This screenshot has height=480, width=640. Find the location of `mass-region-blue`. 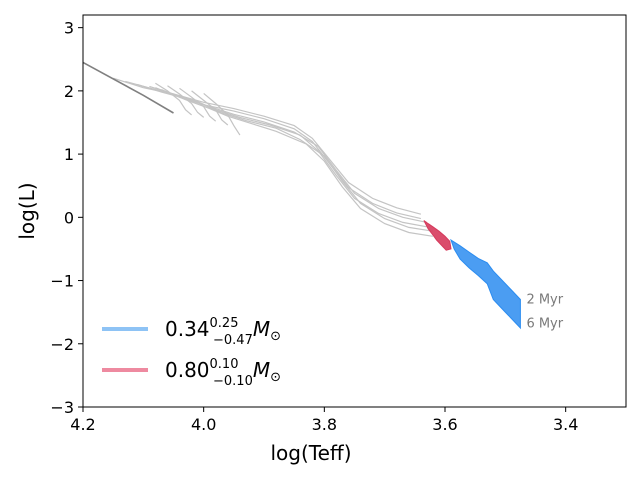

mass-region-blue is located at coordinates (485, 284).